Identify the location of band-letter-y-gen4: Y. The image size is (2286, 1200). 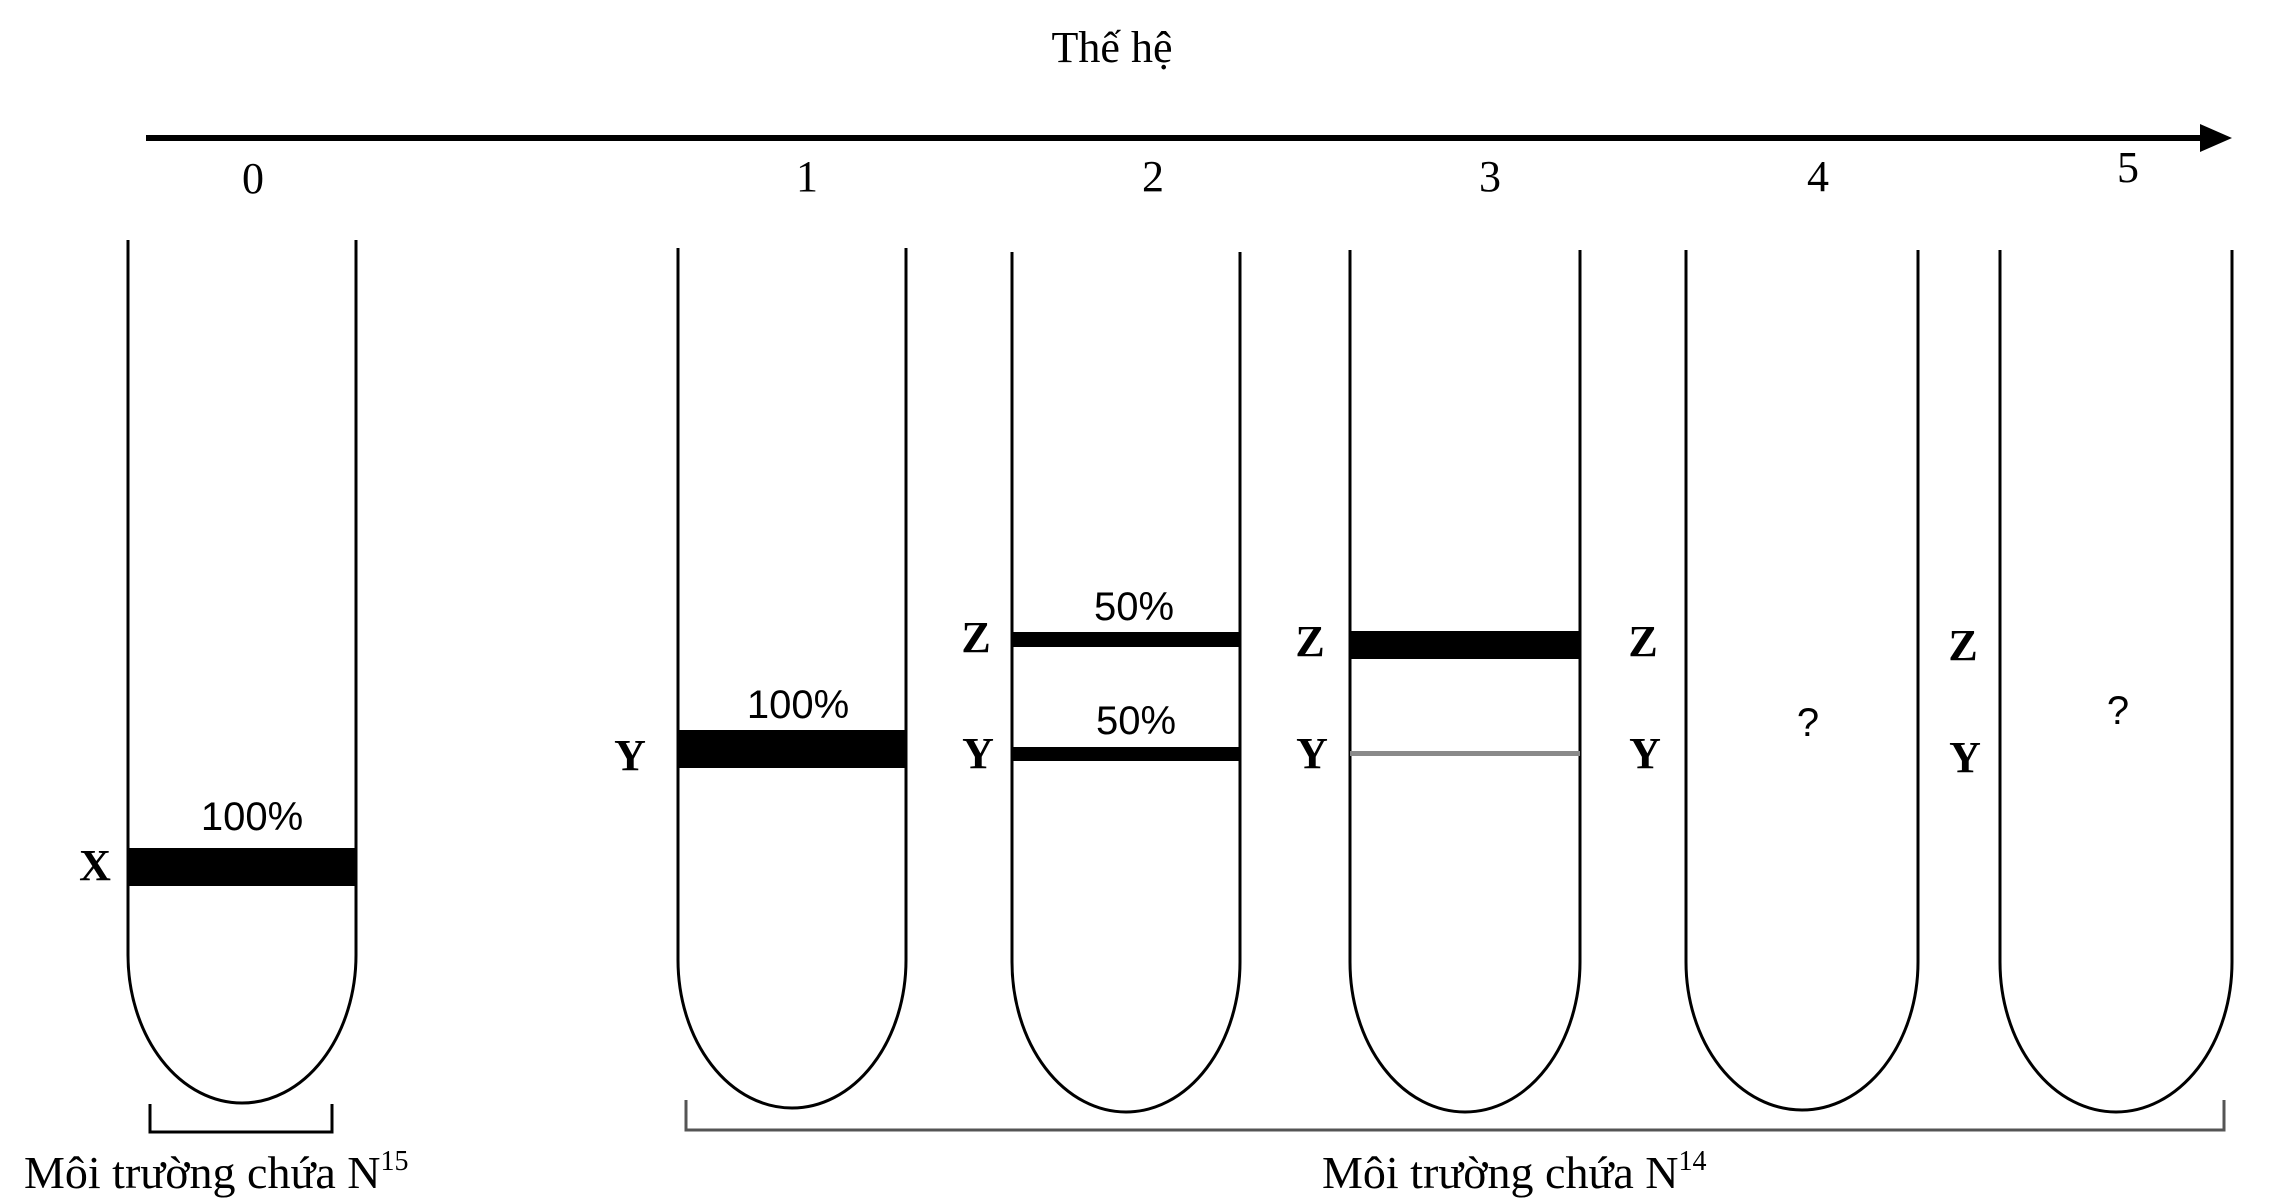
(1645, 753).